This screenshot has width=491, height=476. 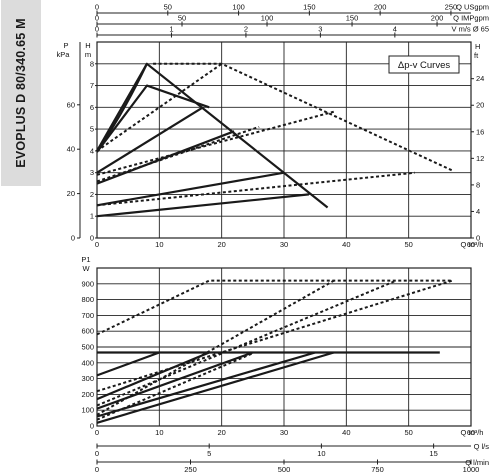 I want to click on ft-tick-label: 8, so click(x=478, y=184).